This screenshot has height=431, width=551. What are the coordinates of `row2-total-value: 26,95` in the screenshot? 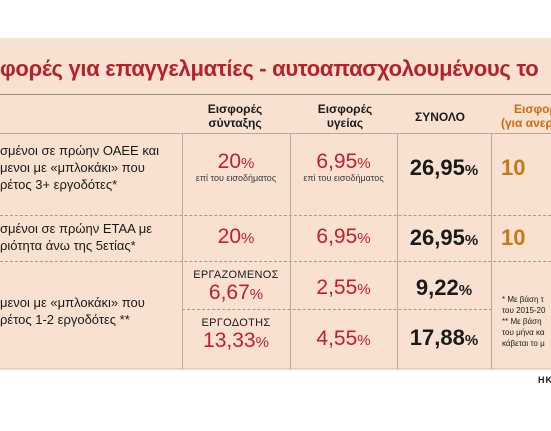 It's located at (437, 237).